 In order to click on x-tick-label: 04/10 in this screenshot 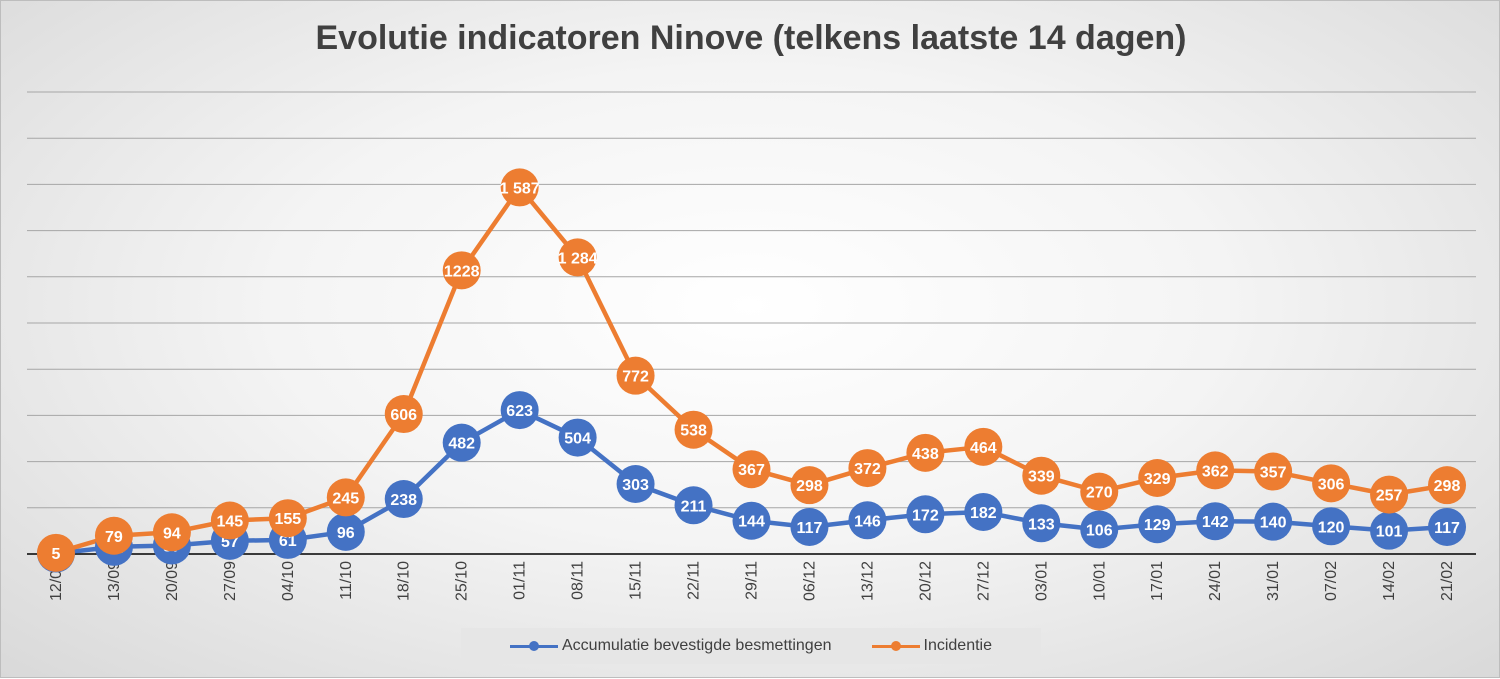, I will do `click(288, 581)`.